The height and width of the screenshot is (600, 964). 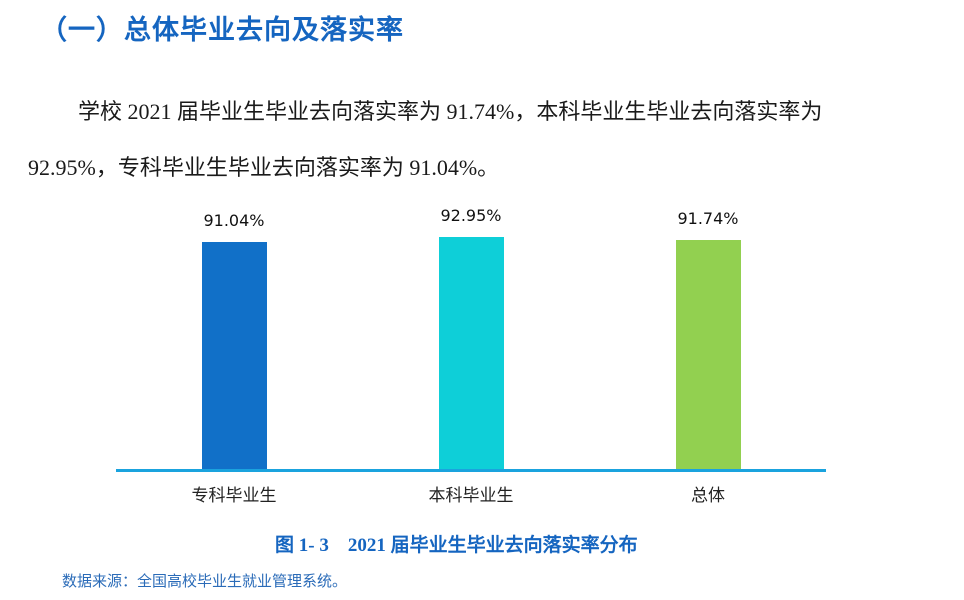 What do you see at coordinates (234, 220) in the screenshot?
I see `bar-value-label-zhuanke: 91.04%` at bounding box center [234, 220].